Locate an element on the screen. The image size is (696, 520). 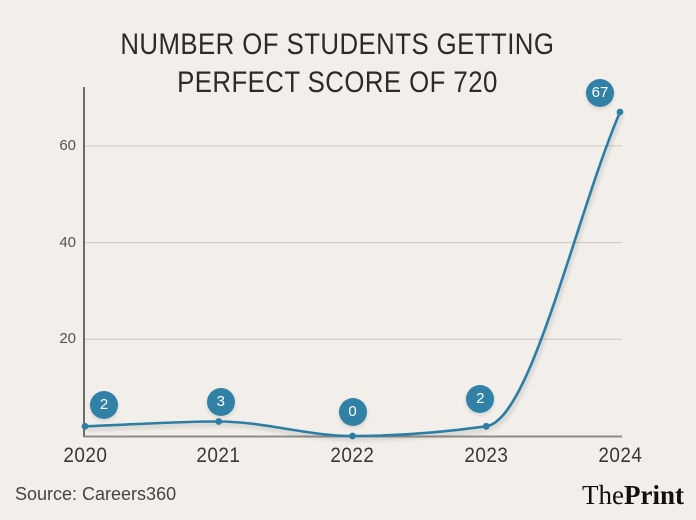
chart-title-line2: PERFECT SCORE OF 720 is located at coordinates (337, 82).